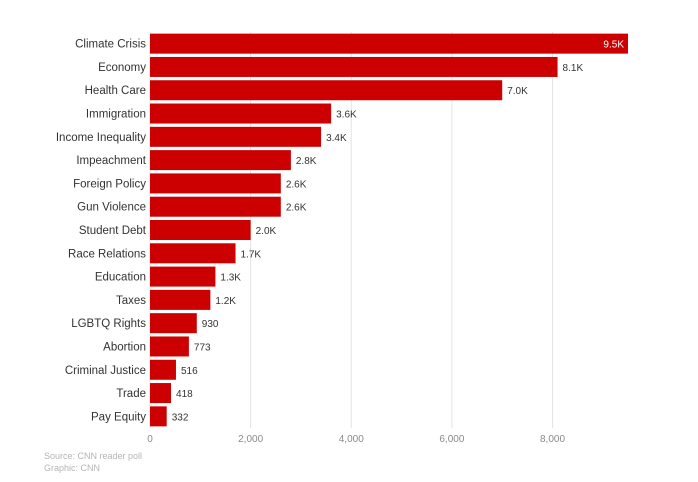 The width and height of the screenshot is (698, 482). What do you see at coordinates (111, 161) in the screenshot?
I see `category-label: Impeachment` at bounding box center [111, 161].